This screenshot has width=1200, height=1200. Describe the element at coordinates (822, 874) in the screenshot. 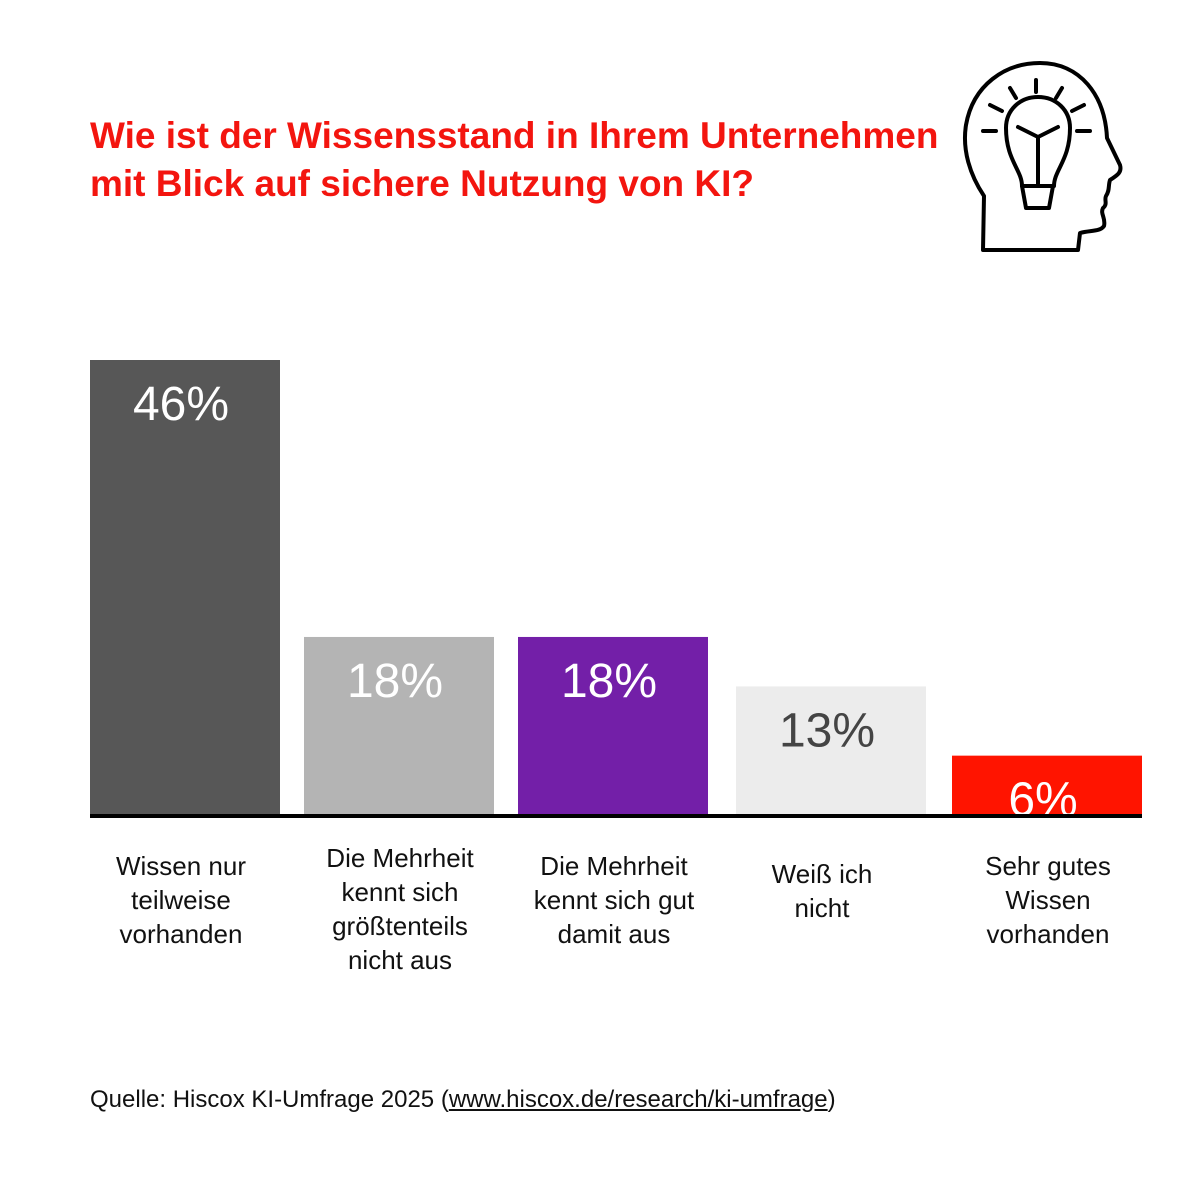

I see `category-label: Weiß ich` at that location.